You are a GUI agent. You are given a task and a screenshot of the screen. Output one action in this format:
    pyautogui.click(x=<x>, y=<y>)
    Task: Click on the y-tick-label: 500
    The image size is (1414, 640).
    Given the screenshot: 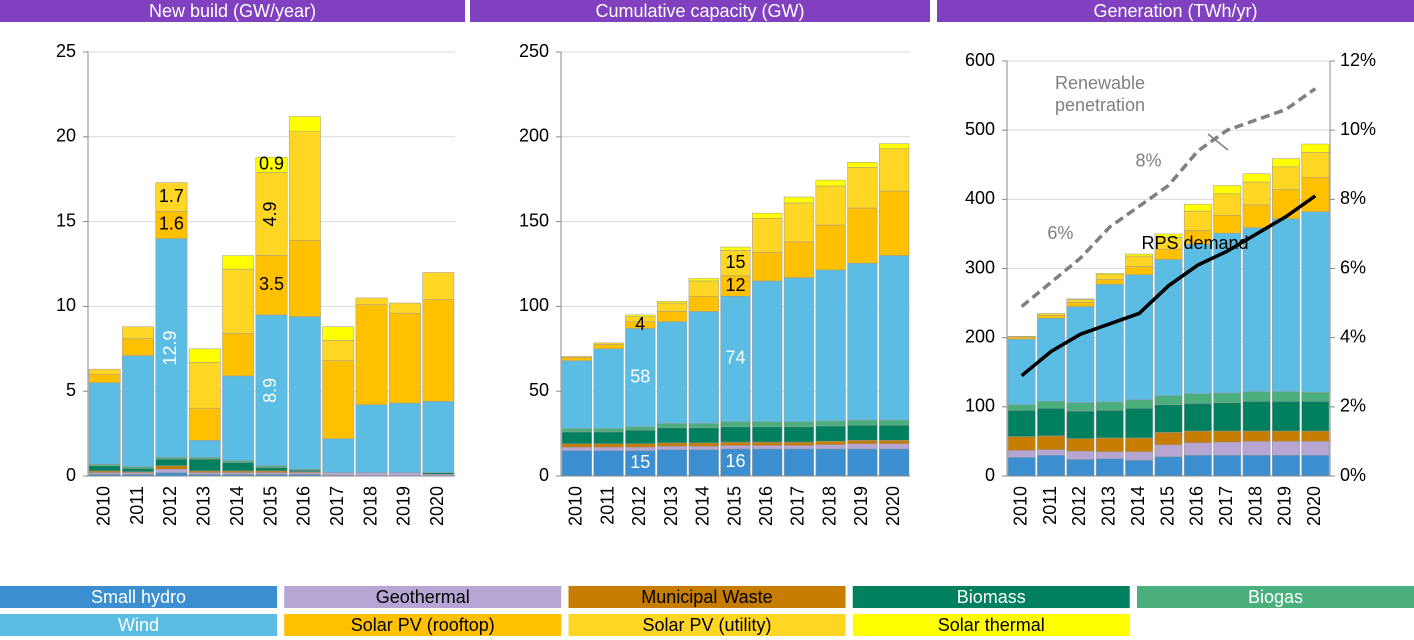 What is the action you would take?
    pyautogui.click(x=980, y=129)
    